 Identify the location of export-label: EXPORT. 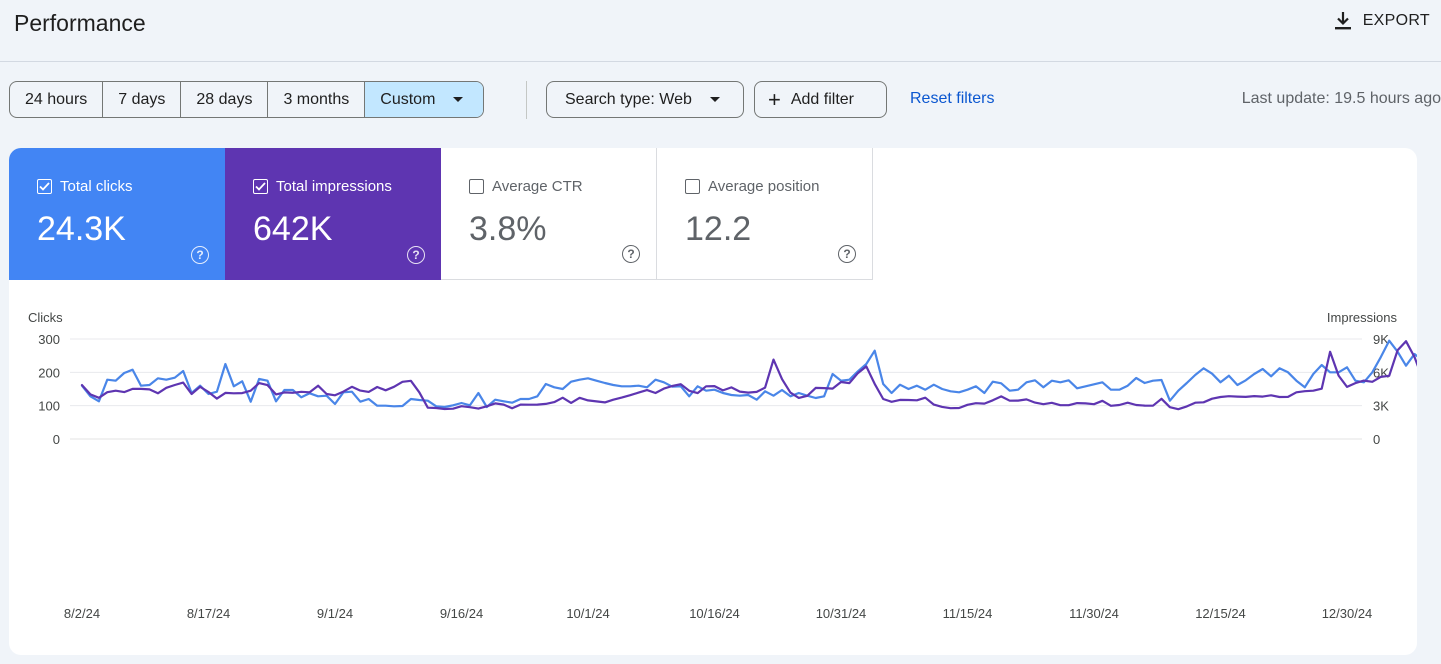
(1396, 20).